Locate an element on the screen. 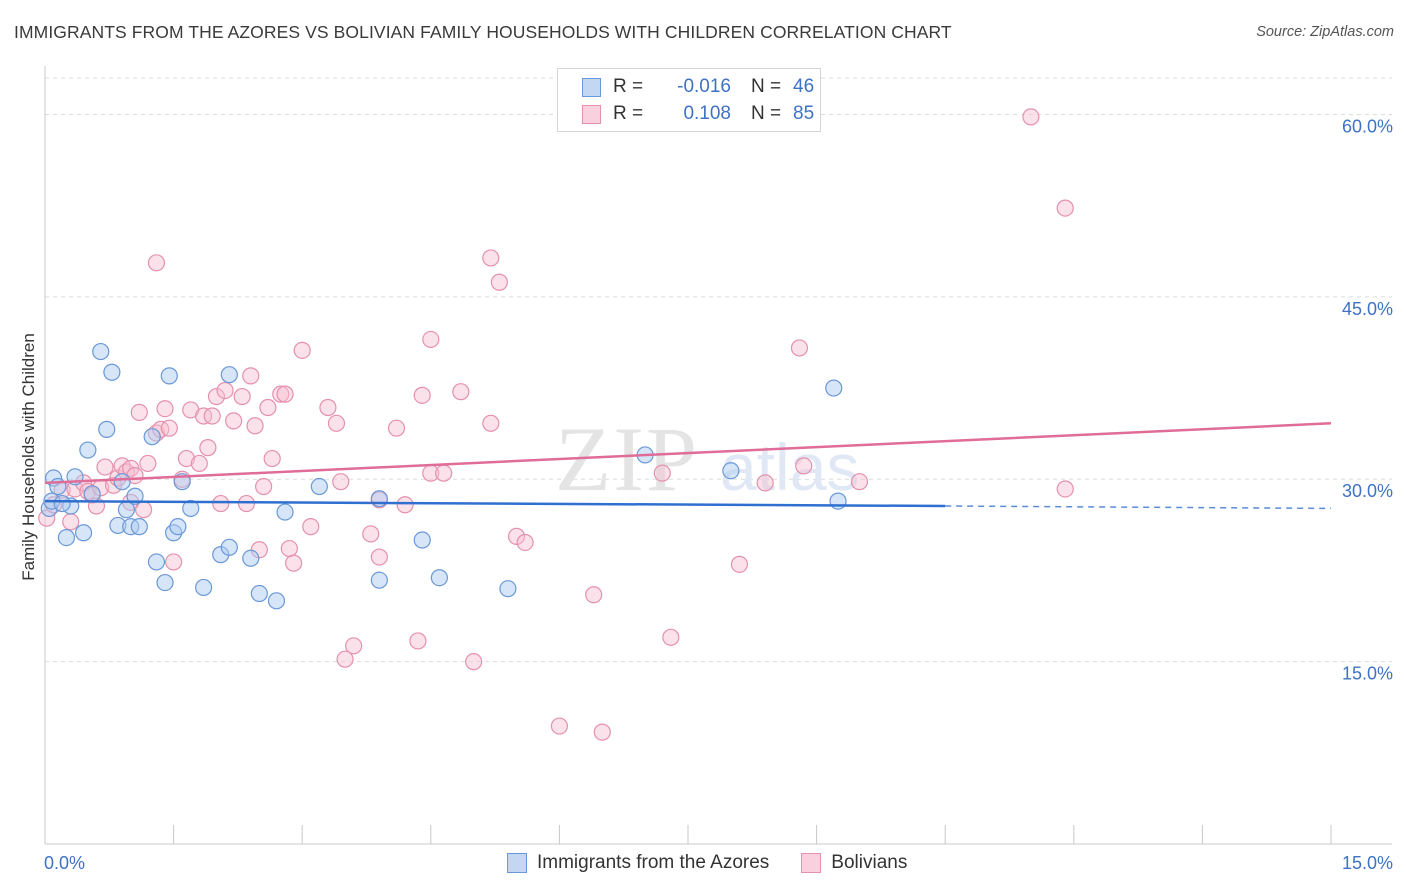 Image resolution: width=1406 pixels, height=892 pixels. y-tick-label: 45.0% is located at coordinates (1367, 309).